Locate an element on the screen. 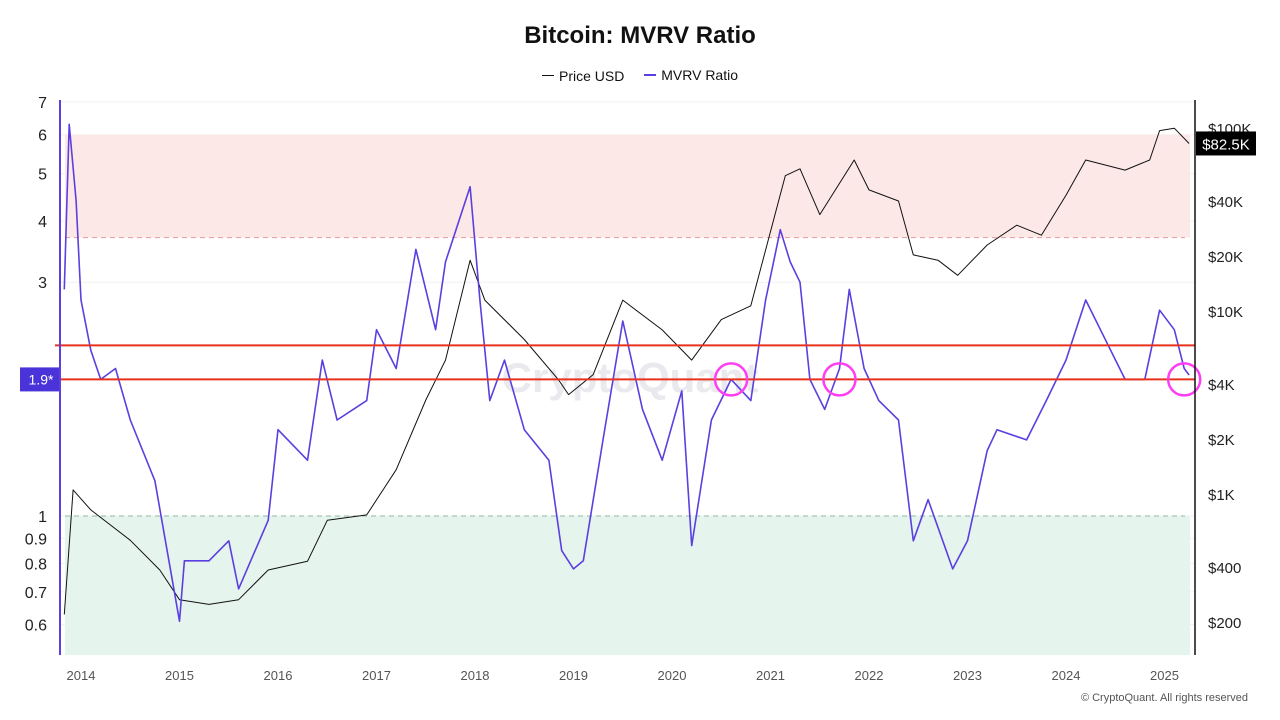 This screenshot has width=1280, height=720. y-left-tick-label: 7 is located at coordinates (42, 103).